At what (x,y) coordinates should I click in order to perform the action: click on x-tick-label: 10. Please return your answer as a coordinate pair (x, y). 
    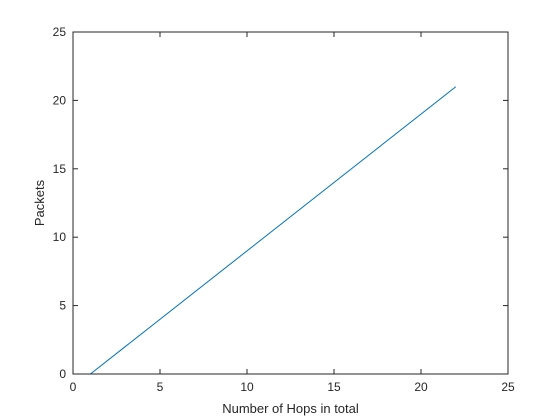
    Looking at the image, I should click on (247, 387).